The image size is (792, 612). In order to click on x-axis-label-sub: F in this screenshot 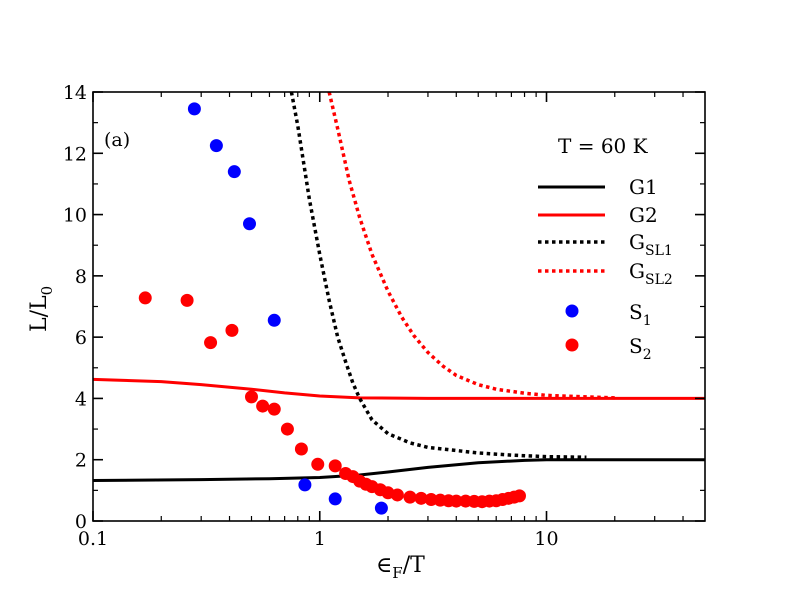, I will do `click(397, 573)`.